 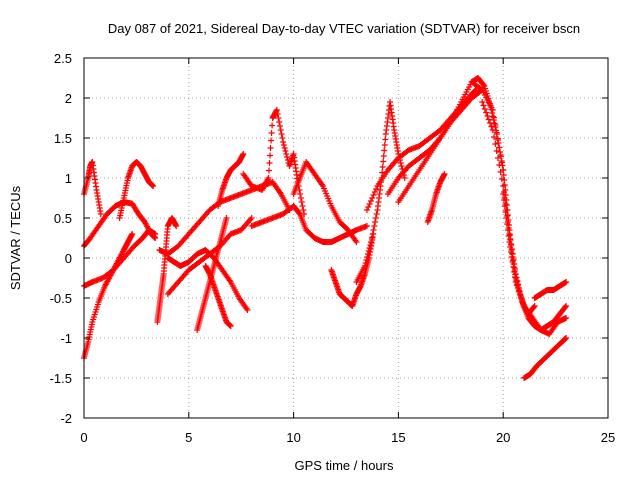 I want to click on x-tick-label: 0, so click(x=83, y=437).